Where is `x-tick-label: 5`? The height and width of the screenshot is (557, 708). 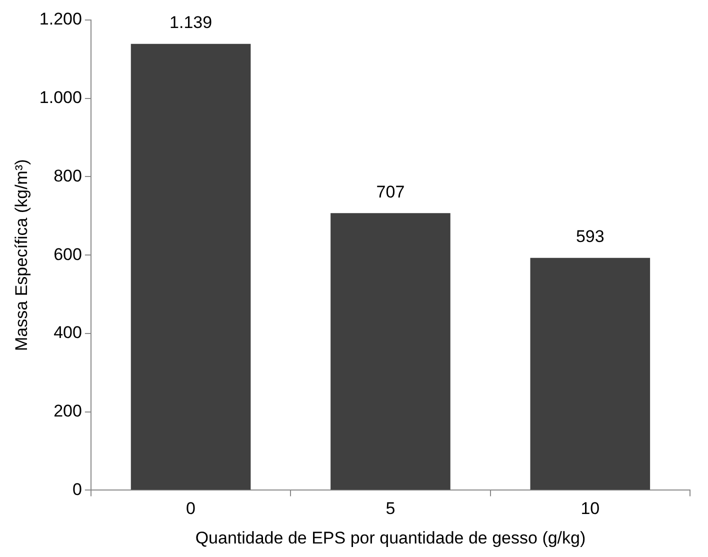
x-tick-label: 5 is located at coordinates (391, 508).